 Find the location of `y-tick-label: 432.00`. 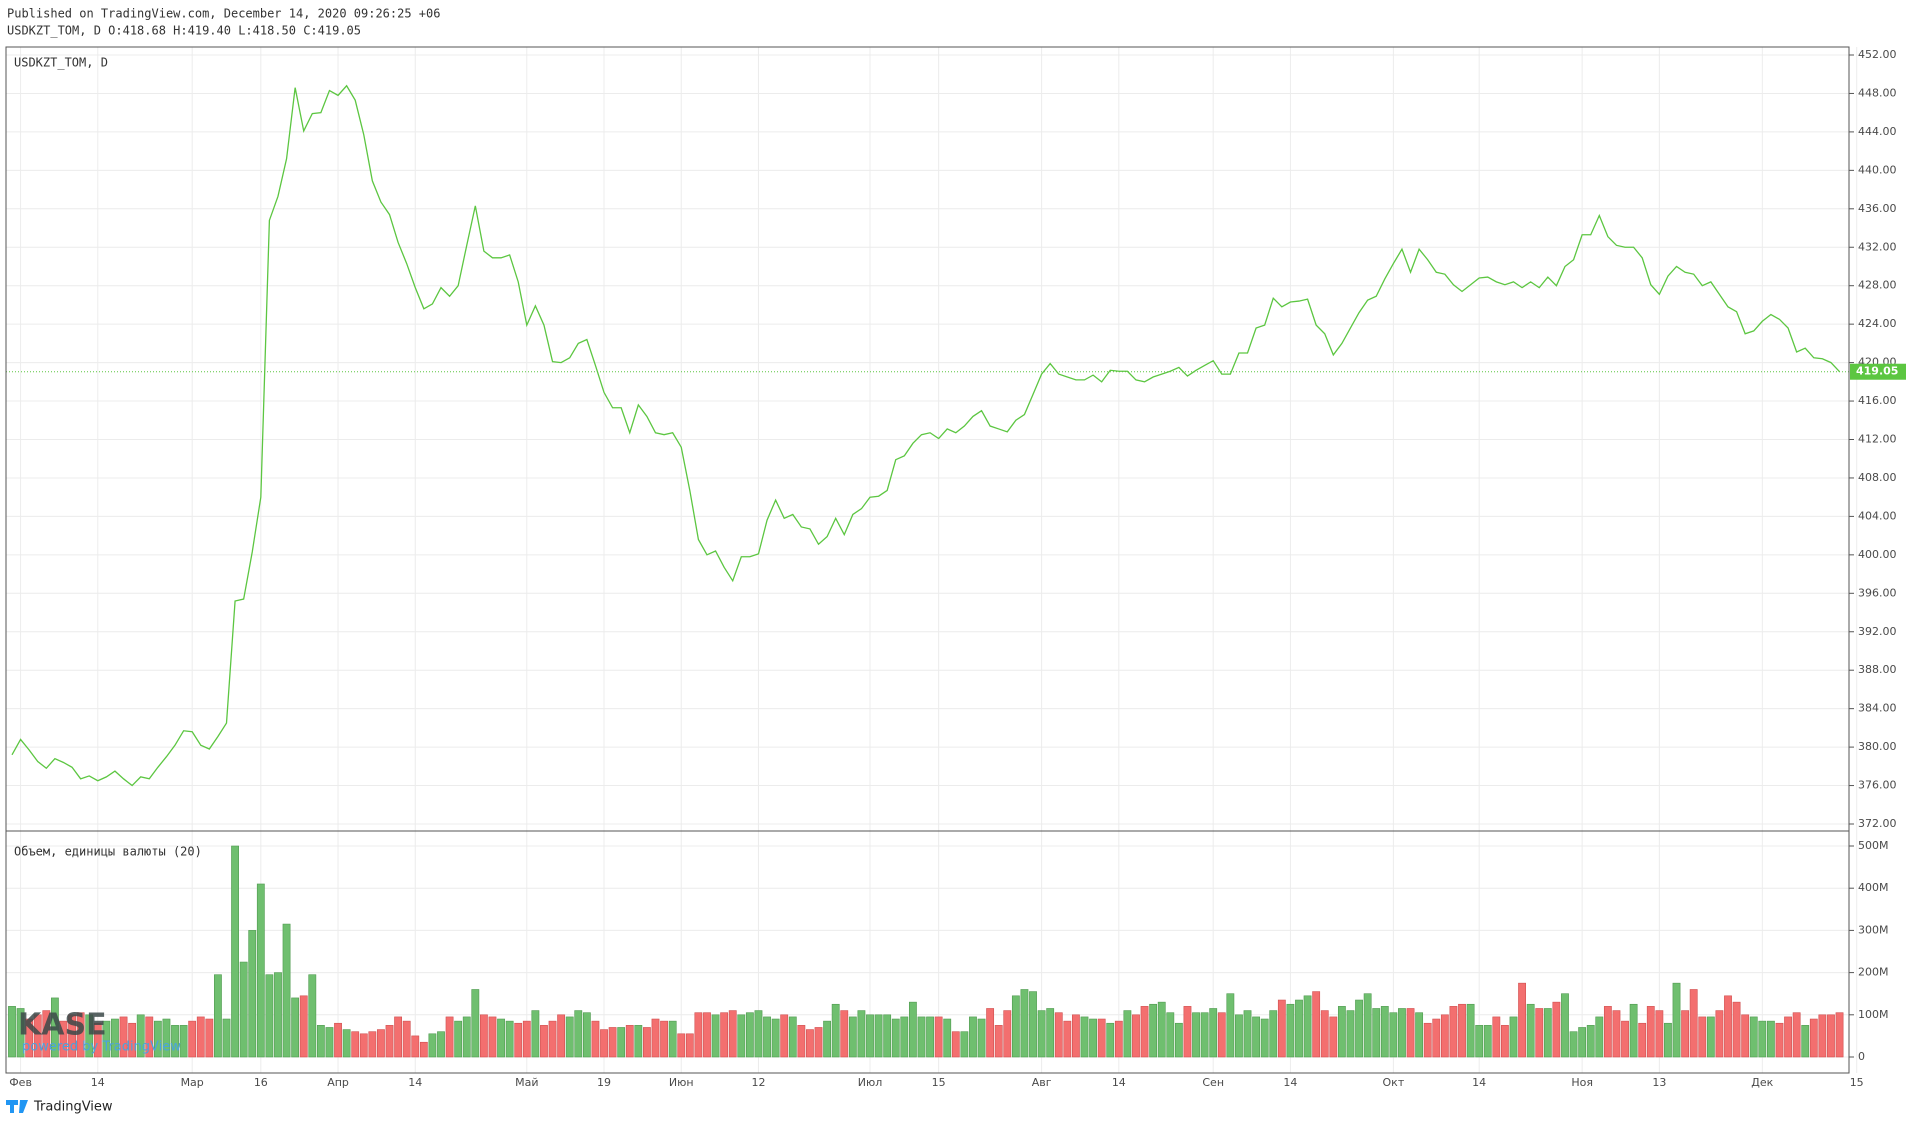

y-tick-label: 432.00 is located at coordinates (1877, 246).